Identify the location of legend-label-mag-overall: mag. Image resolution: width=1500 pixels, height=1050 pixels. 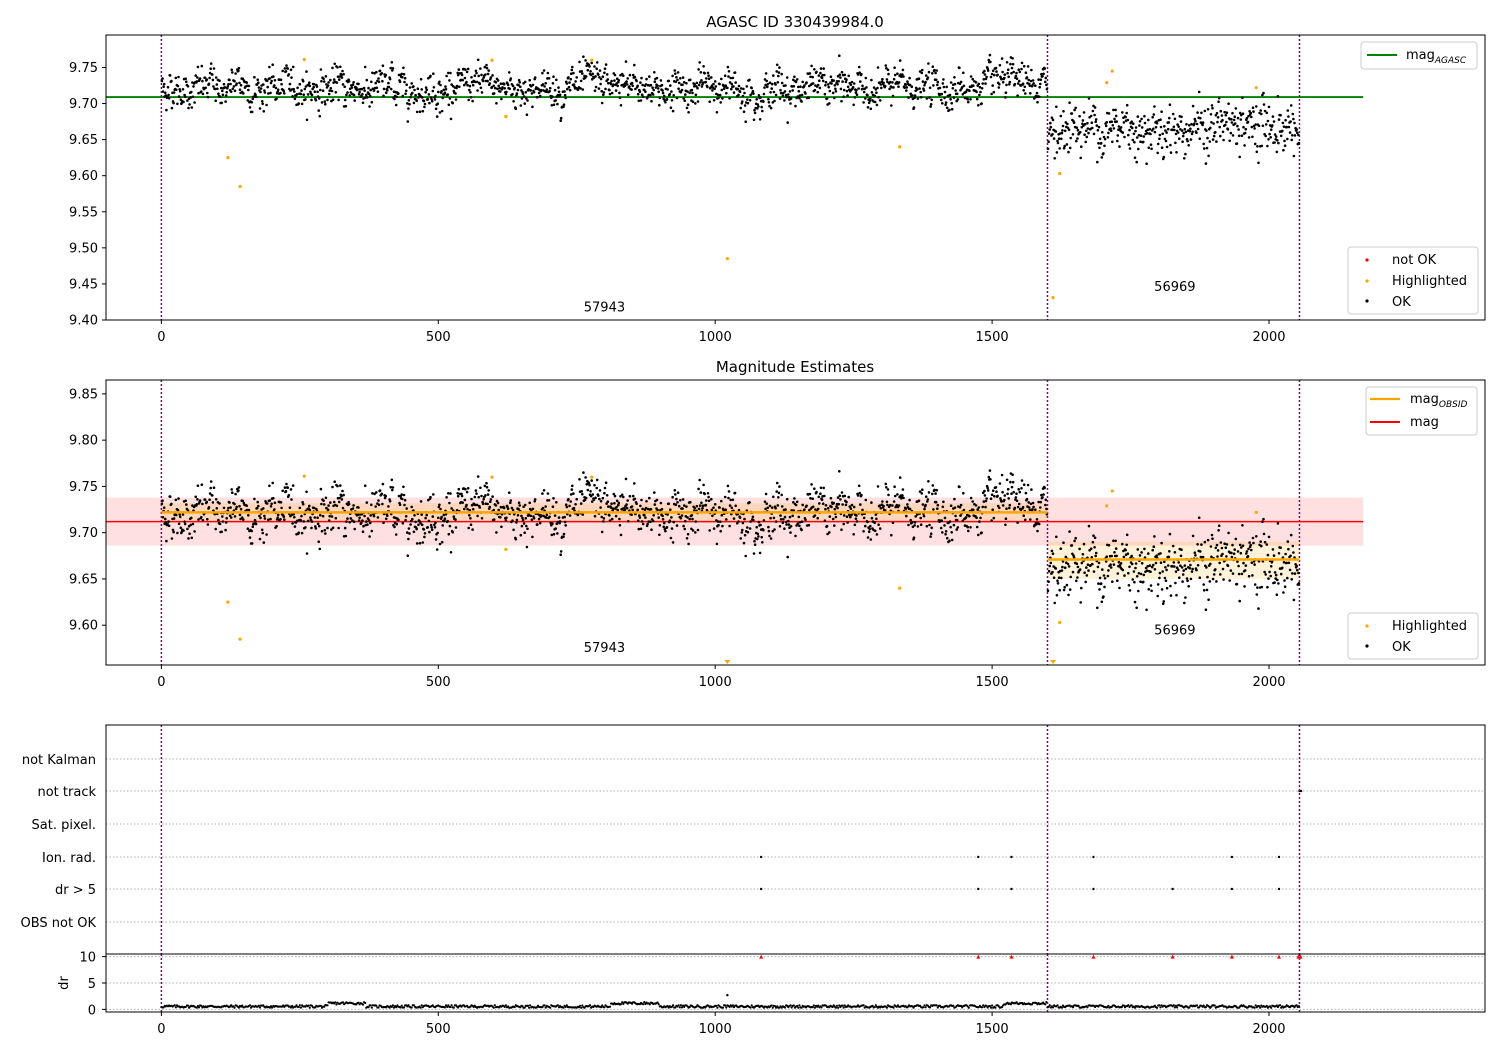
(1424, 422).